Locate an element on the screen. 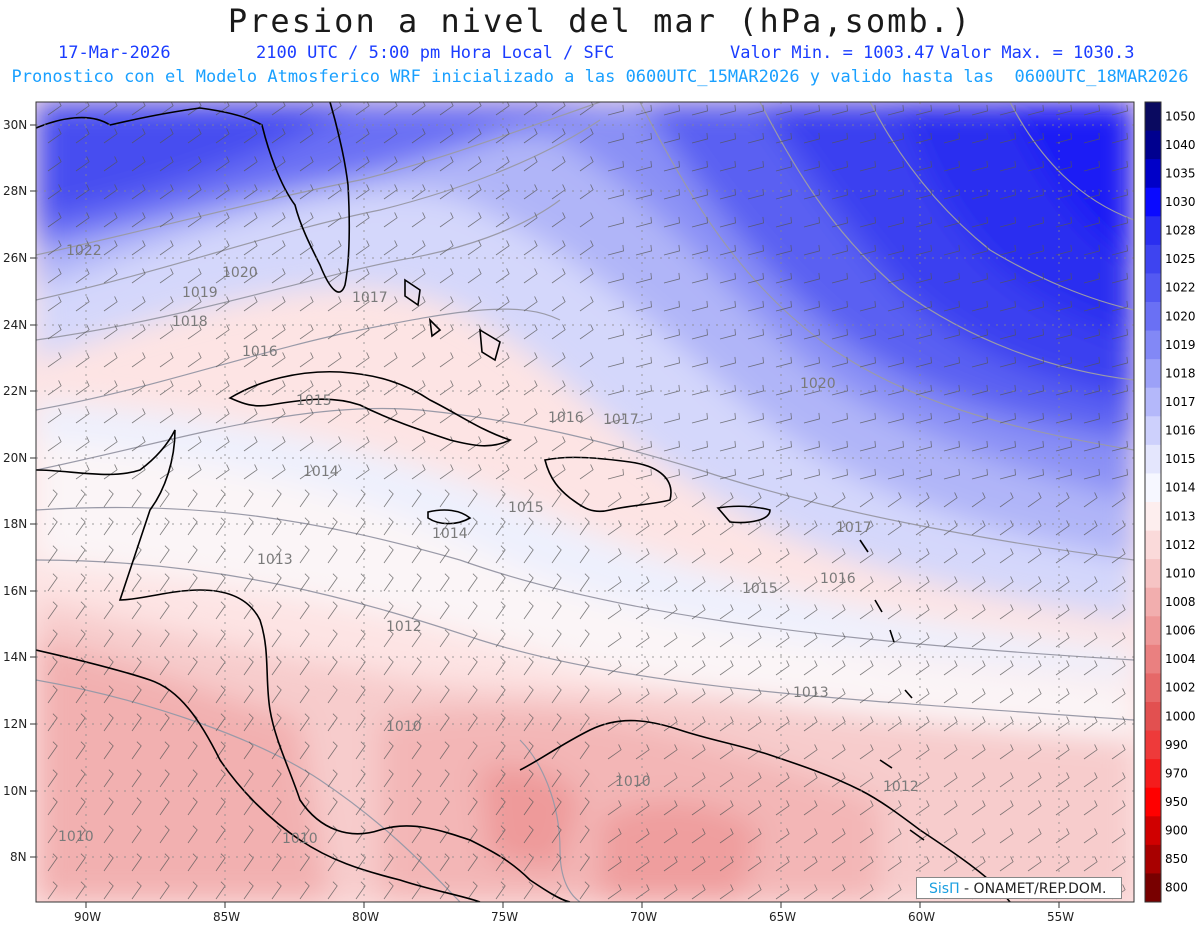 The width and height of the screenshot is (1200, 927). time-label: 2100 UTC / 5:00 pm Hora Local / SFC is located at coordinates (435, 53).